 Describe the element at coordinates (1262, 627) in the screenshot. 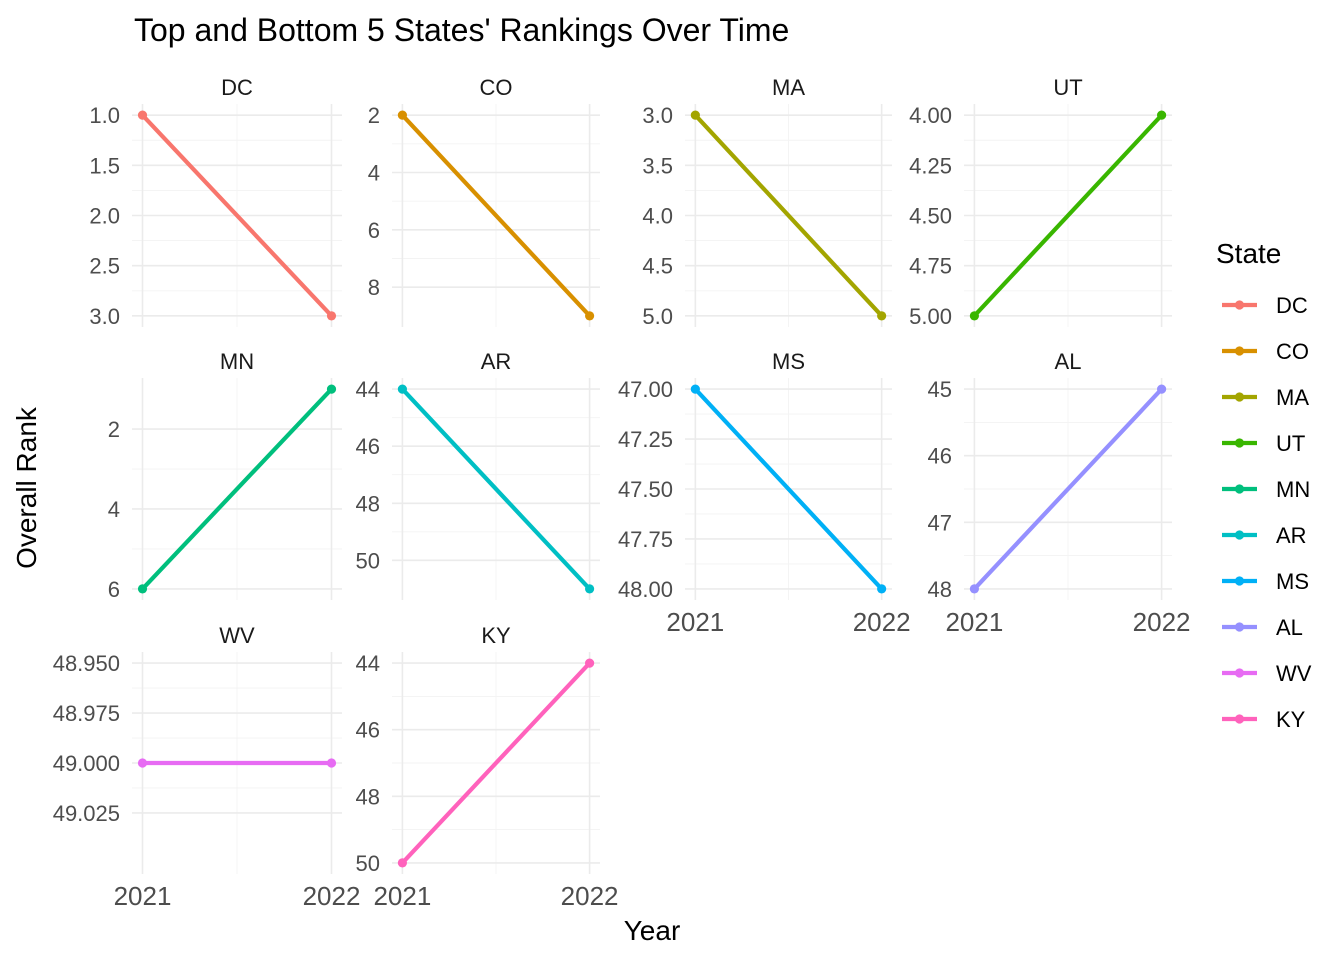

I see `legend-item-al: AL` at that location.